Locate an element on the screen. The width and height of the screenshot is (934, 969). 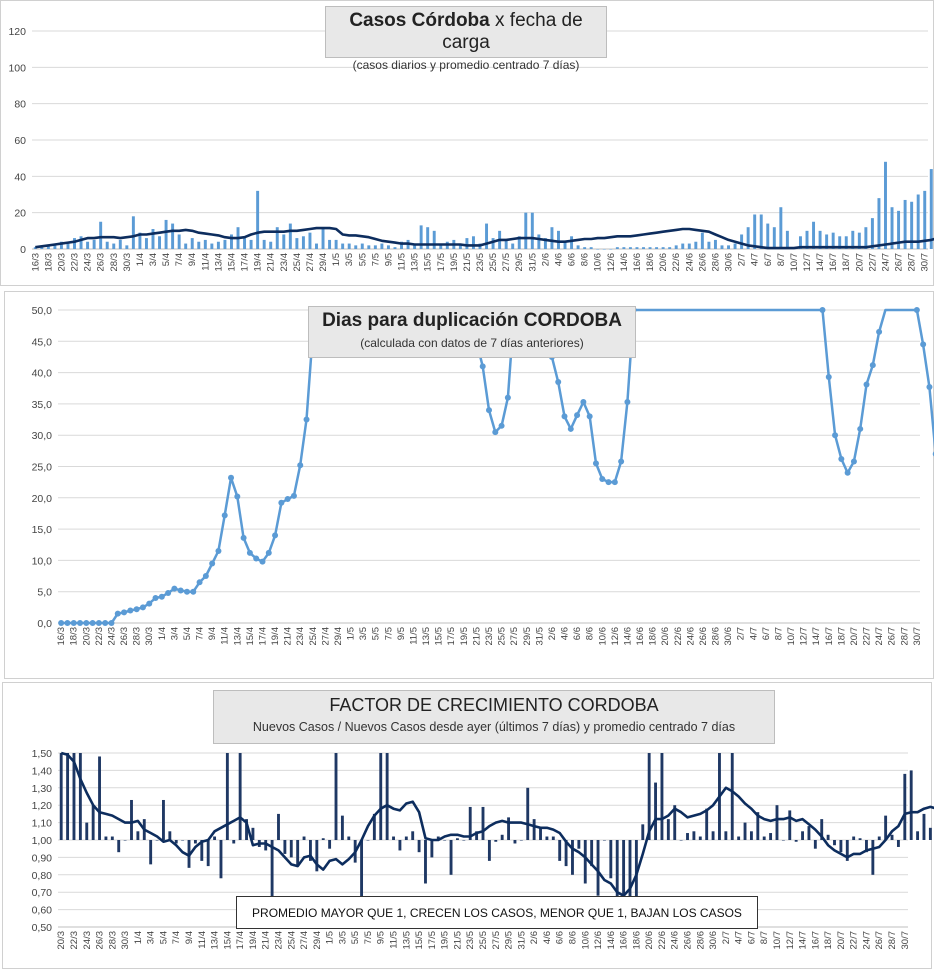
casos-chart-title-bold: Casos Córdoba is located at coordinates (419, 20).